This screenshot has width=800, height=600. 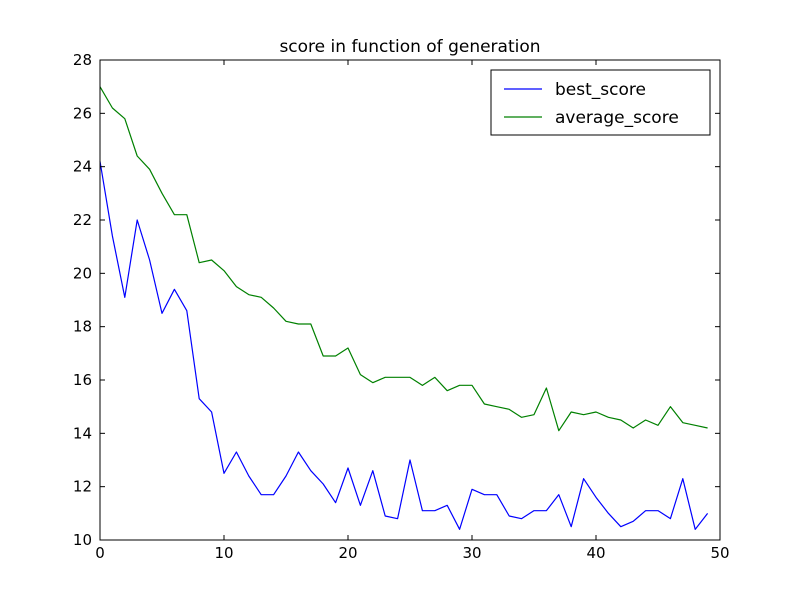 What do you see at coordinates (100, 553) in the screenshot?
I see `x-tick-label: 0` at bounding box center [100, 553].